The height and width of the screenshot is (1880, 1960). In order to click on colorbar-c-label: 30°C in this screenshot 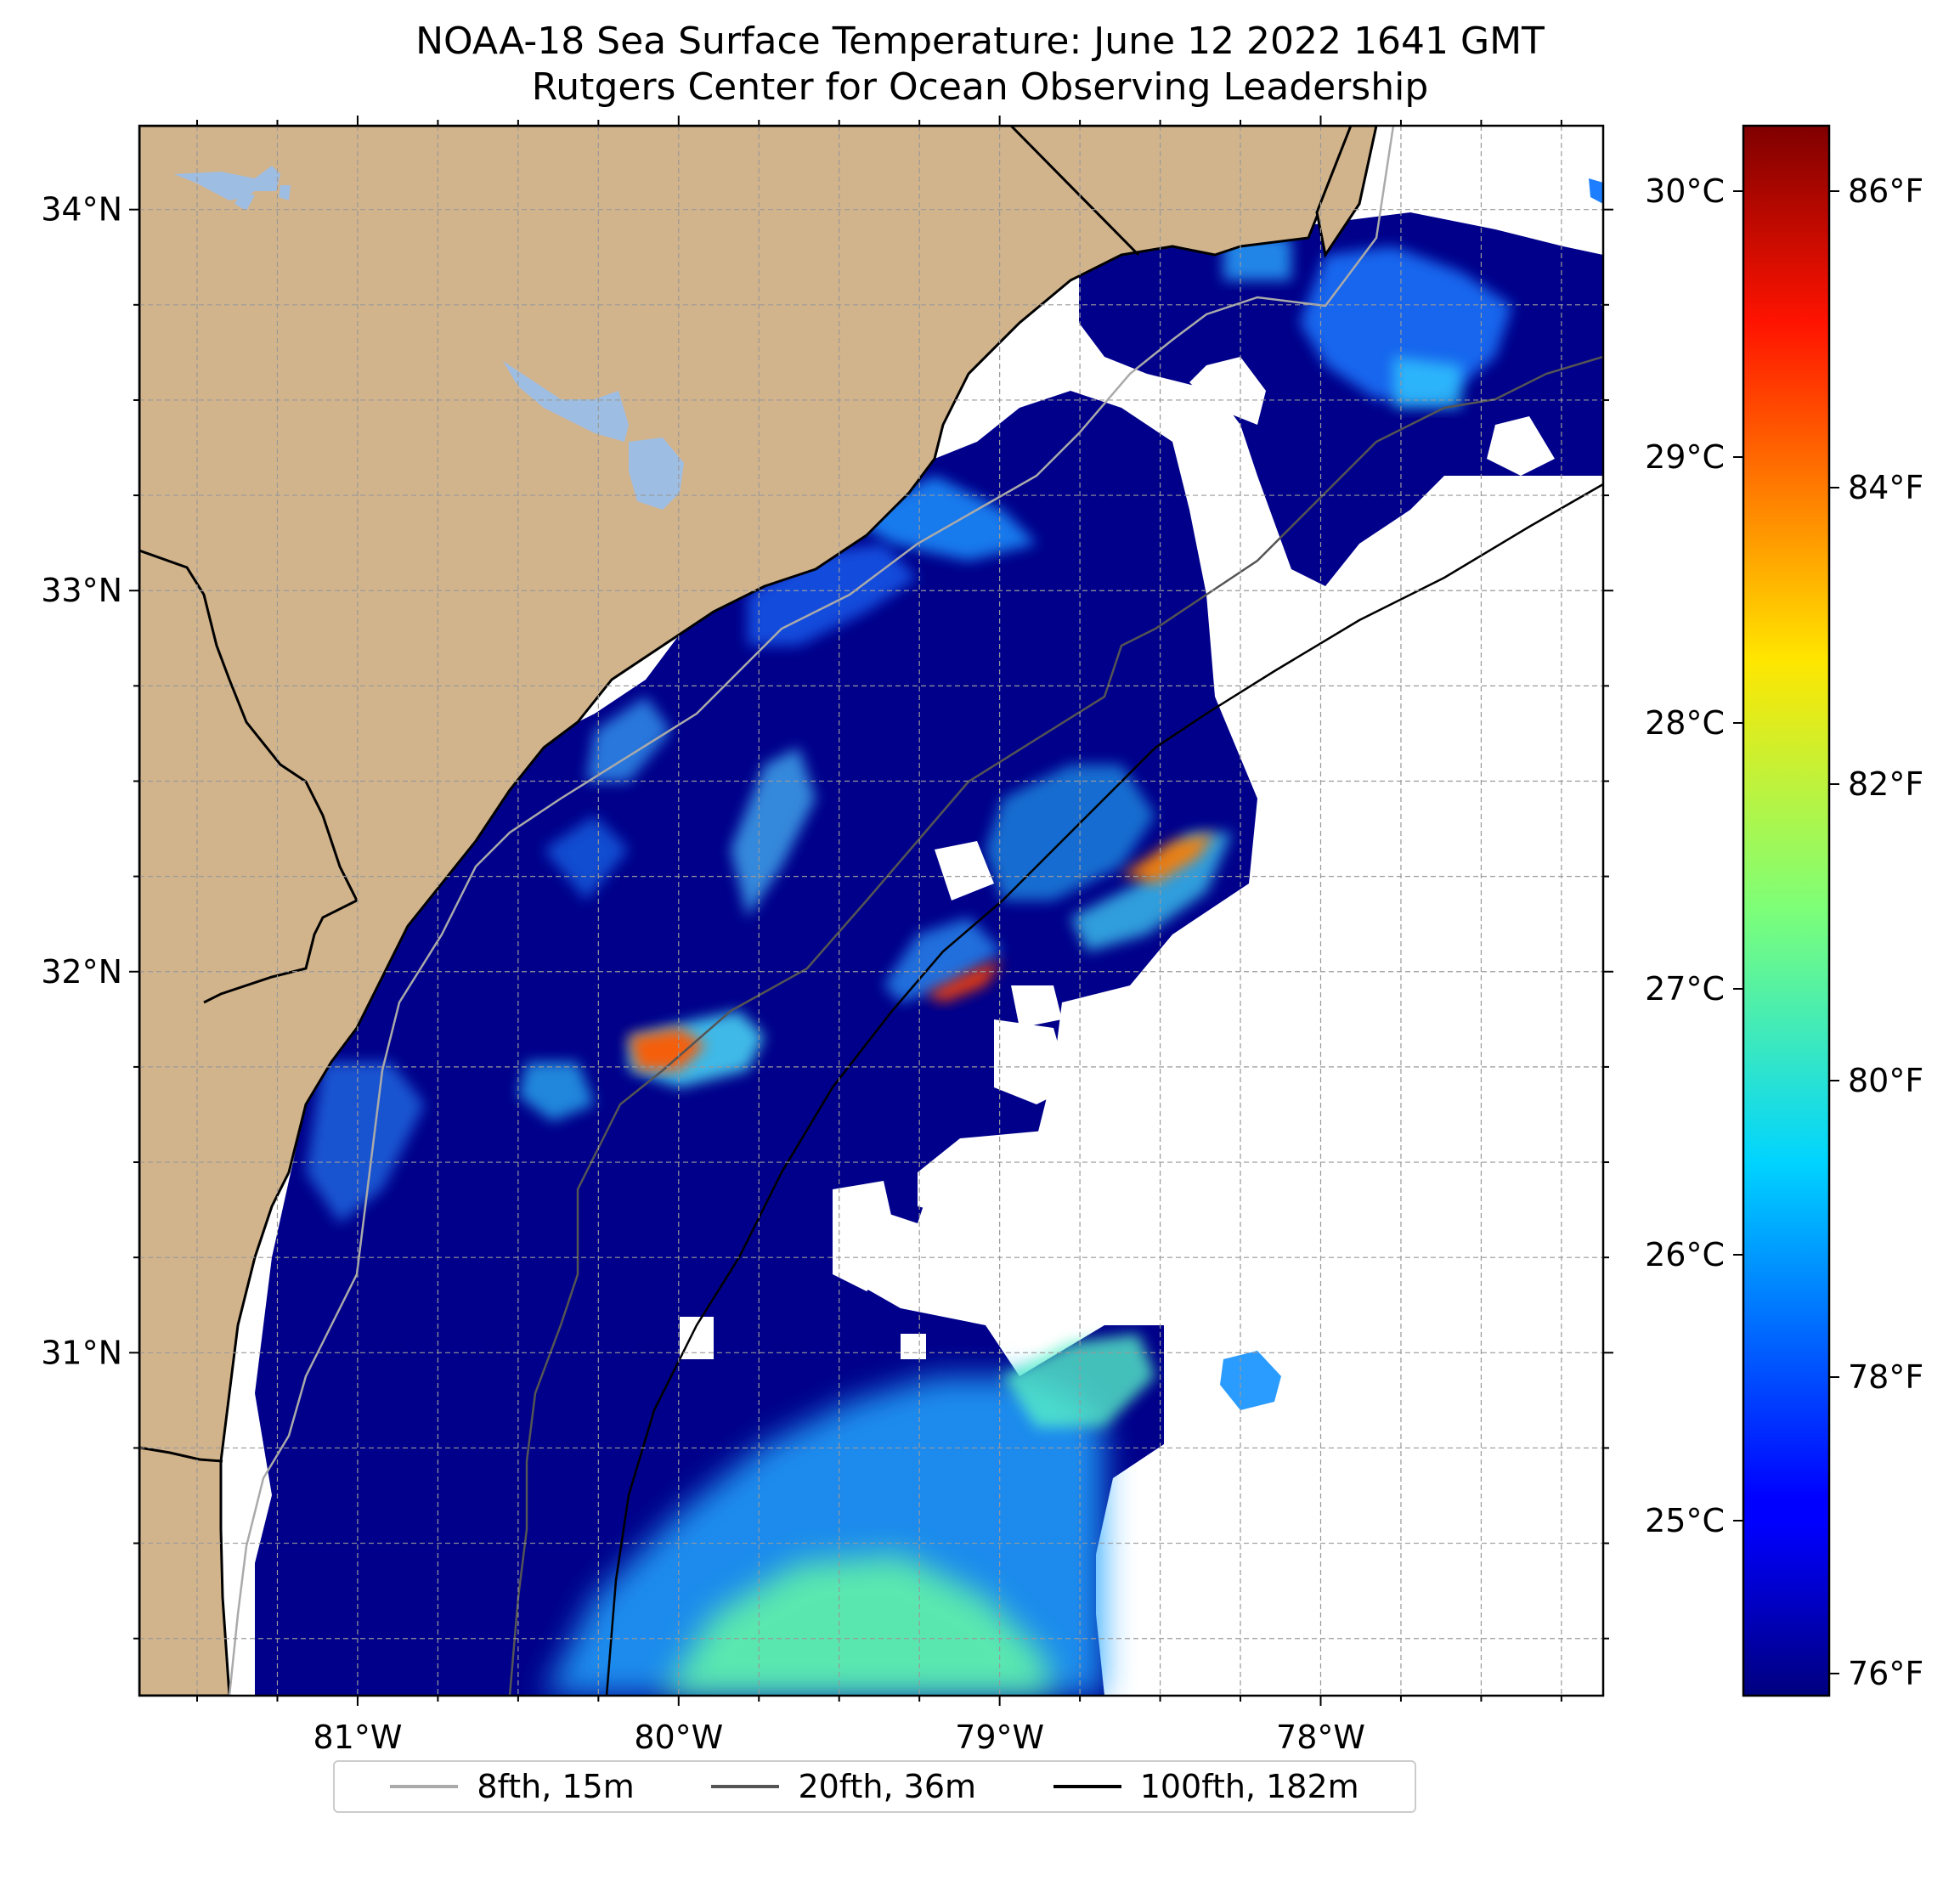, I will do `click(1685, 191)`.